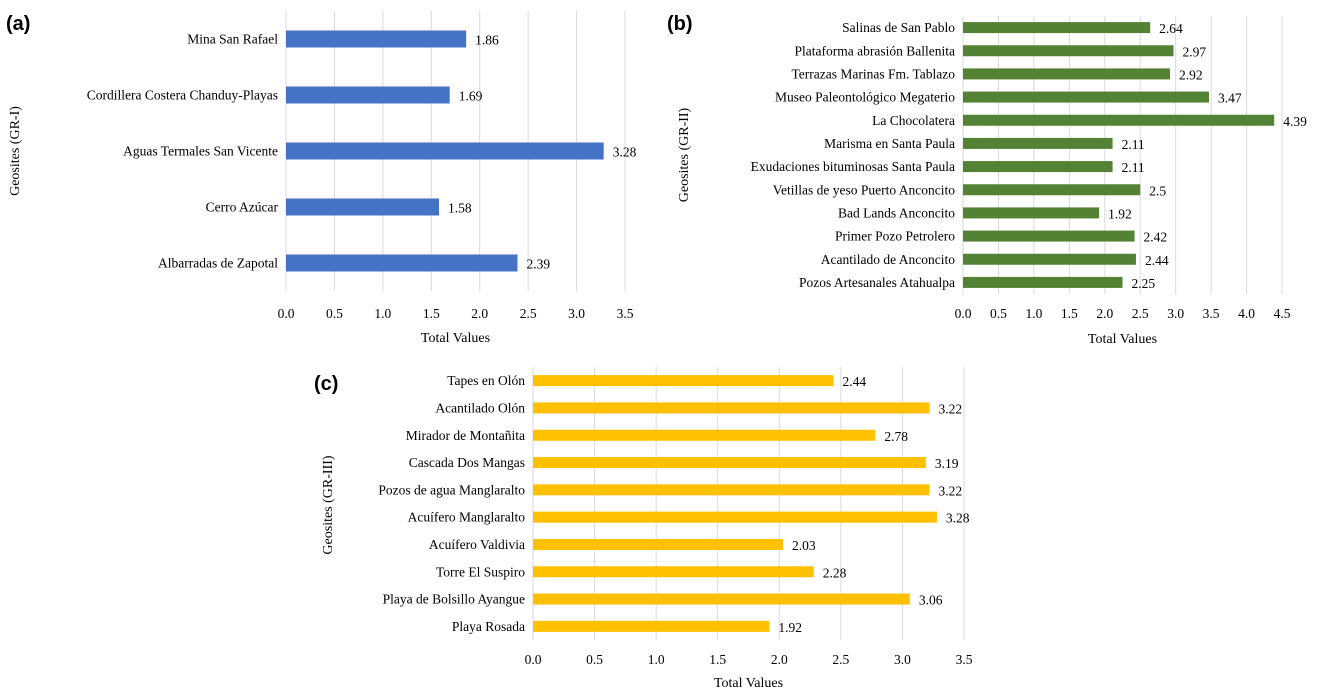 The width and height of the screenshot is (1318, 691). I want to click on category-label: Museo Paleontológico Megaterio, so click(865, 97).